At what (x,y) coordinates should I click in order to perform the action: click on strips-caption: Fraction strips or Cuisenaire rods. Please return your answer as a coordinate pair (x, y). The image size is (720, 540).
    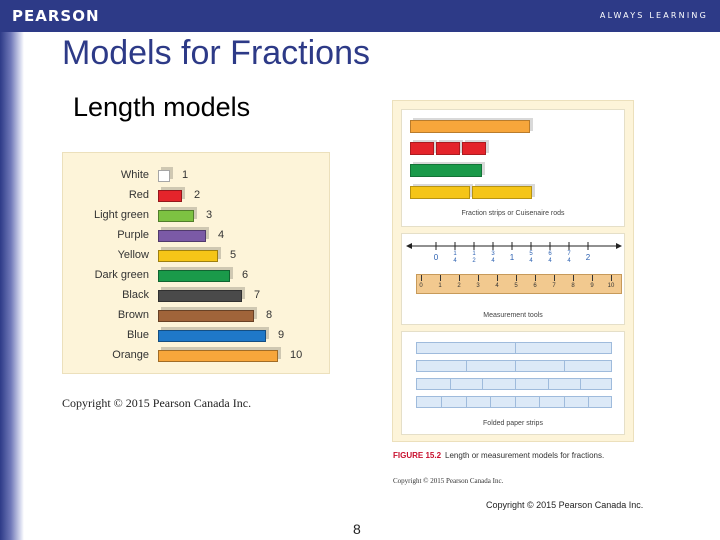
    Looking at the image, I should click on (513, 213).